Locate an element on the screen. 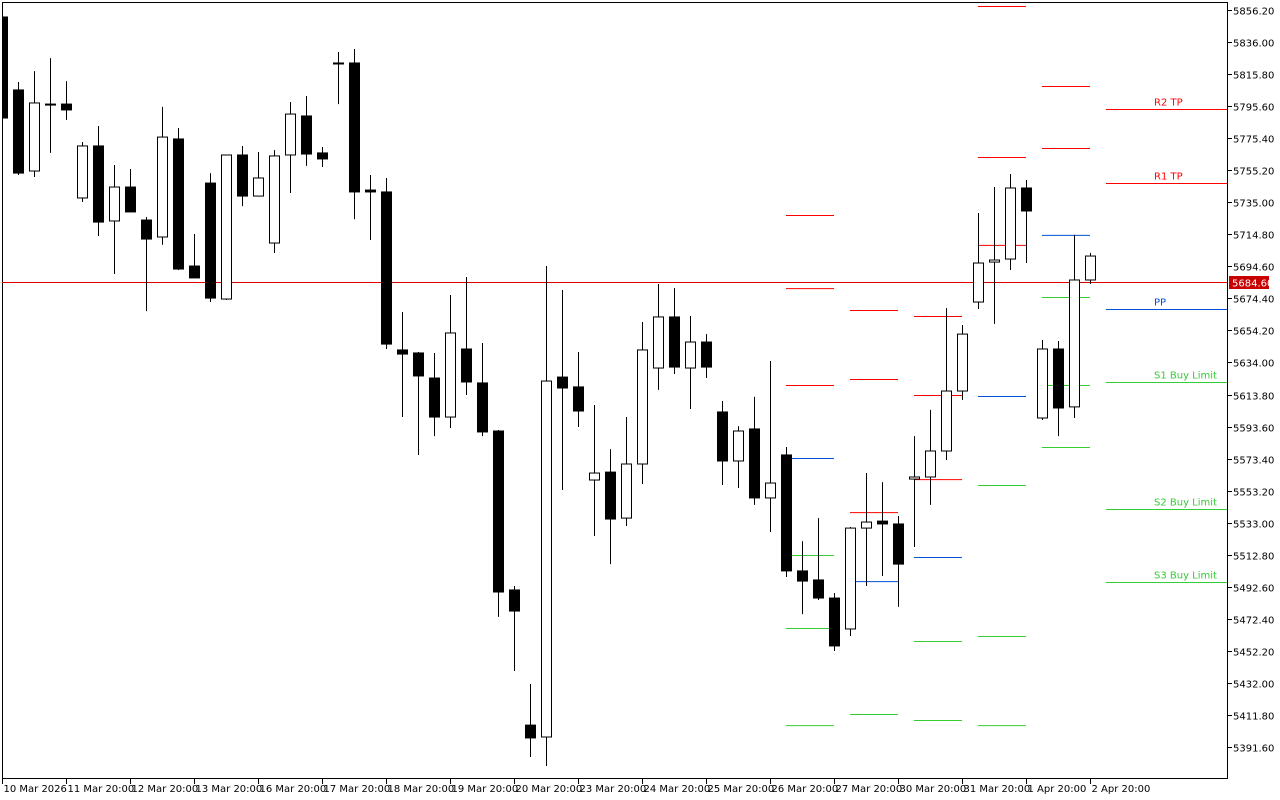 Image resolution: width=1280 pixels, height=800 pixels. x-tick-label: 10 Mar 2026 is located at coordinates (35, 789).